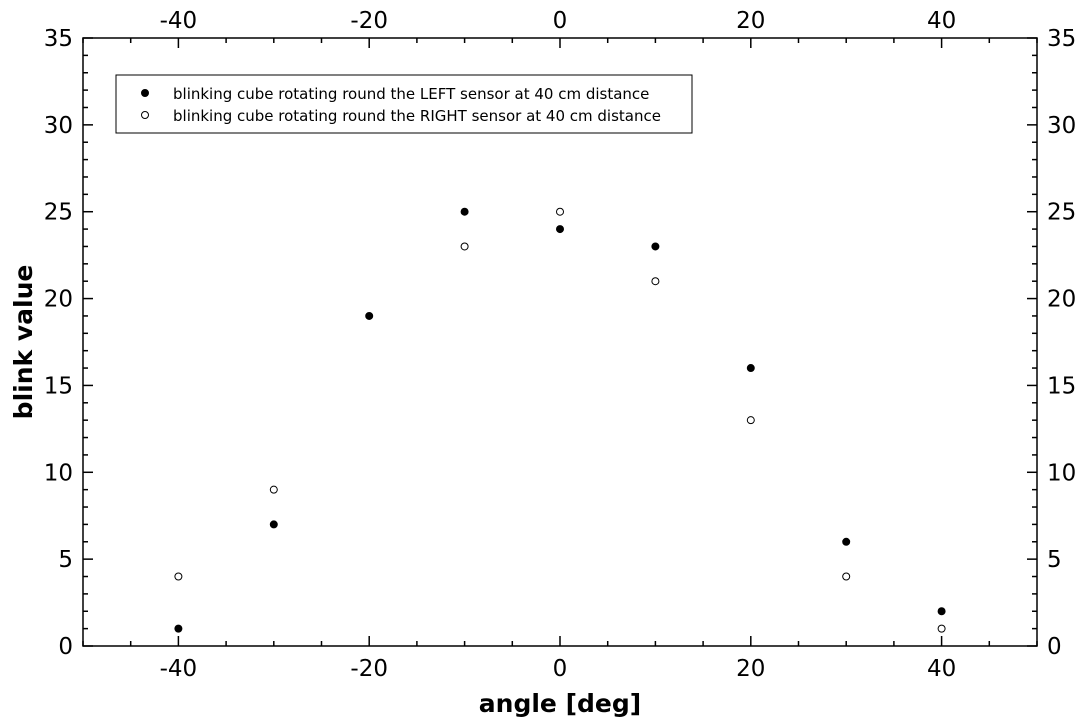 This screenshot has height=719, width=1090. I want to click on y-tick-label-left: 15, so click(58, 386).